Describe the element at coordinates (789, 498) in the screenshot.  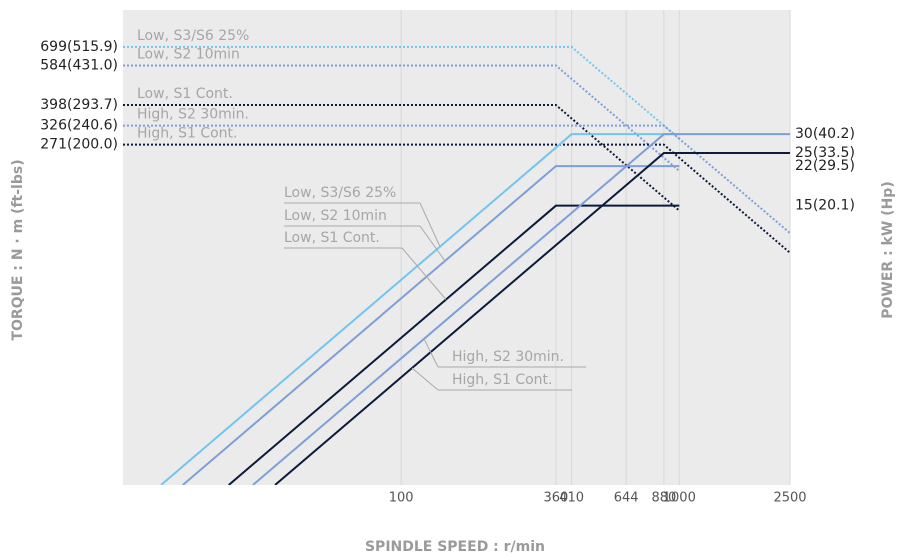
I see `x-tick-label: 2500` at that location.